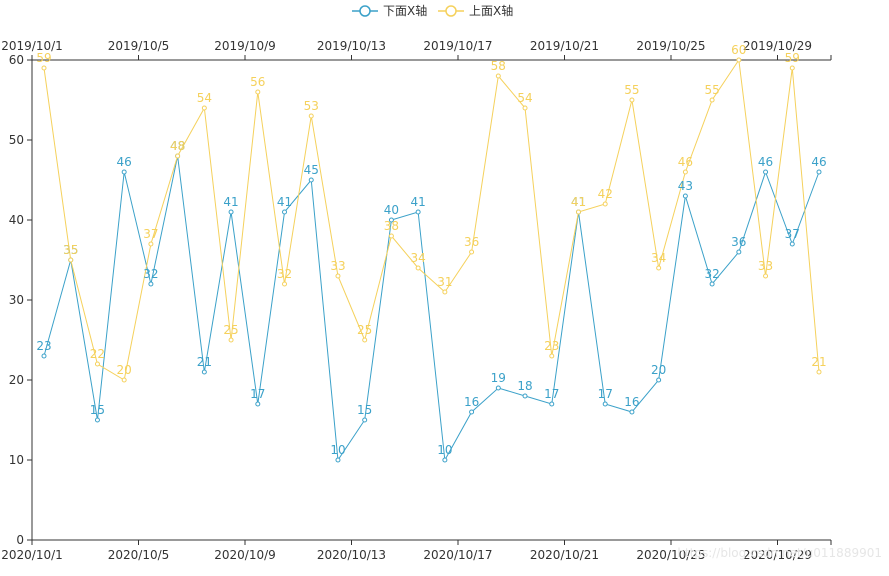  I want to click on series-1-data-label-15: 10, so click(444, 450).